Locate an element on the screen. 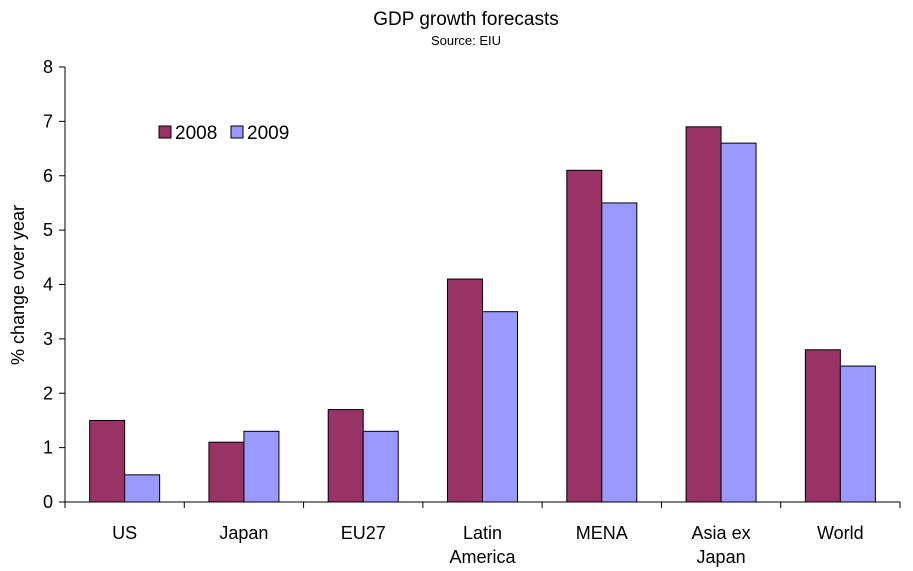 The image size is (913, 571). x-tick-label: Latin America is located at coordinates (482, 545).